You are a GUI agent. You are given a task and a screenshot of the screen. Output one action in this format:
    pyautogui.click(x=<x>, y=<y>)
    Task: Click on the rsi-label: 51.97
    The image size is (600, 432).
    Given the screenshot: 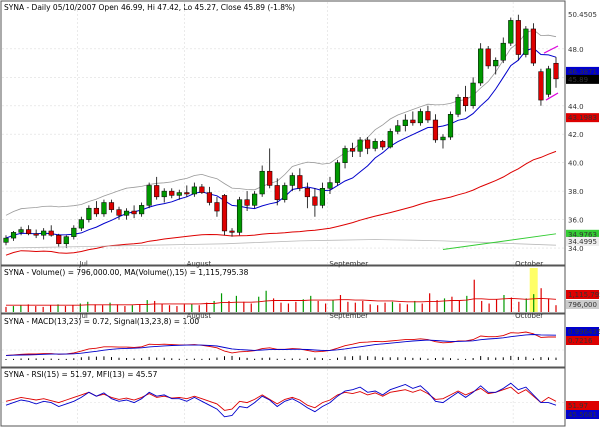 What is the action you would take?
    pyautogui.click(x=578, y=406)
    